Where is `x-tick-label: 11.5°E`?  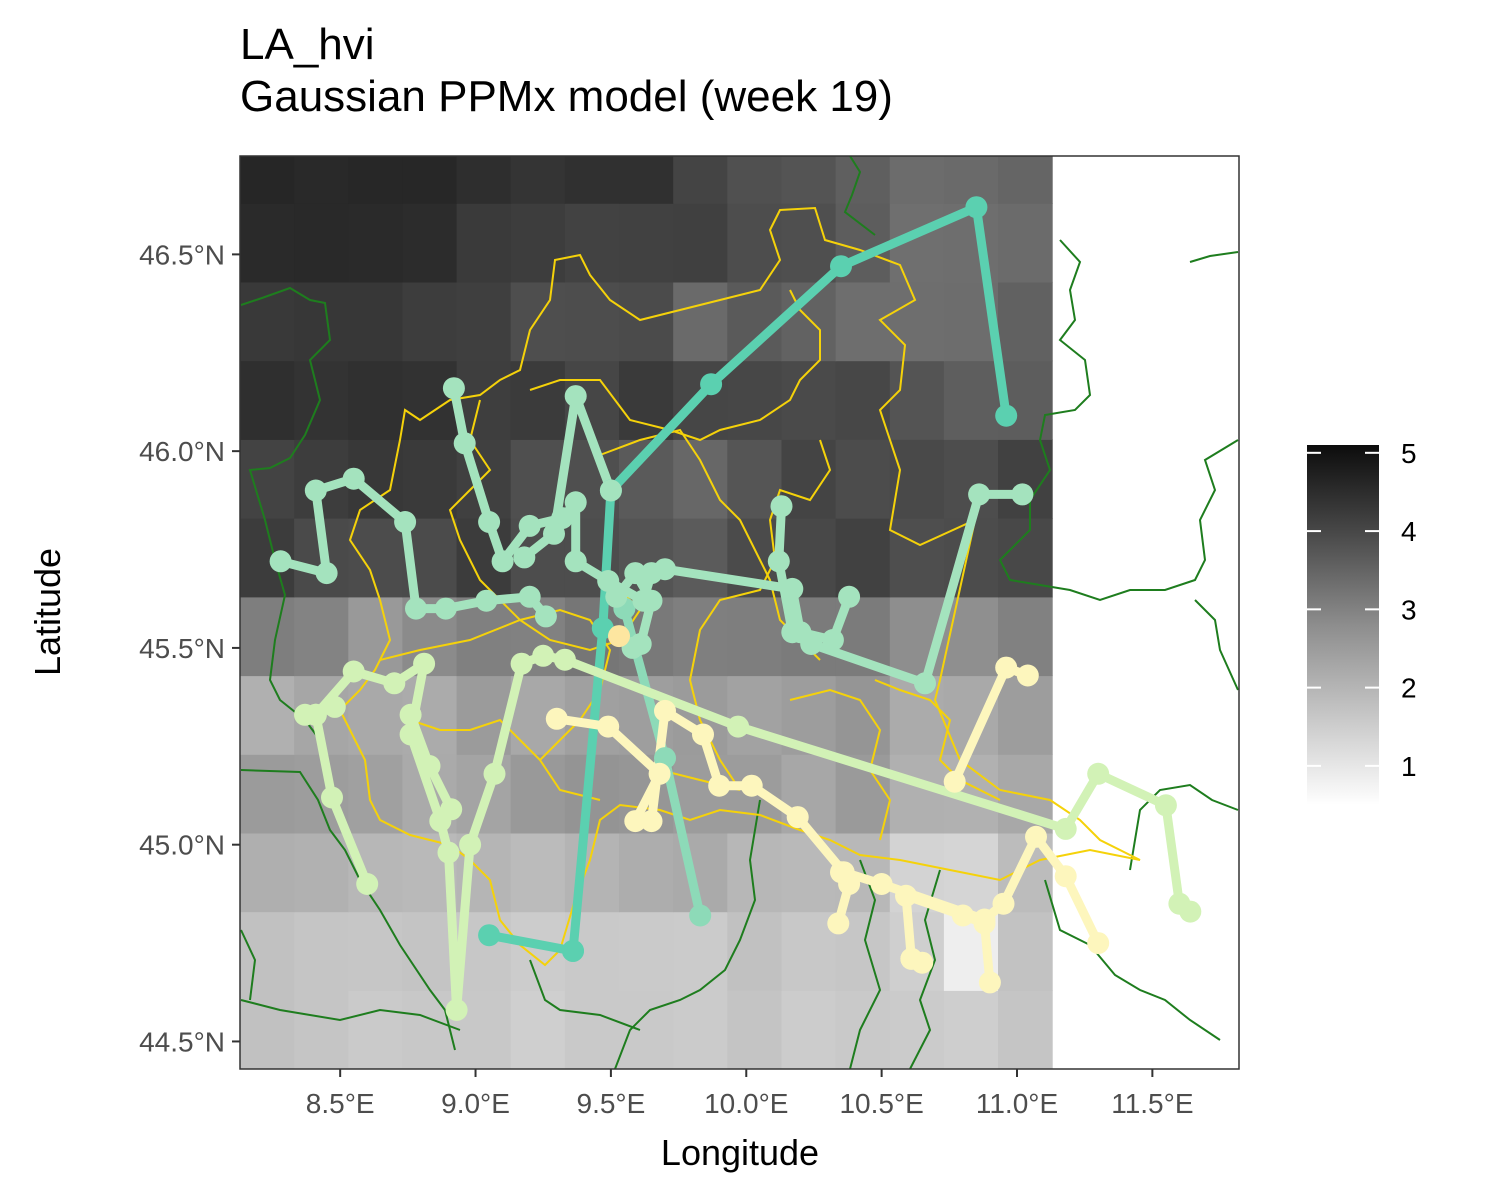 x-tick-label: 11.5°E is located at coordinates (1152, 1103).